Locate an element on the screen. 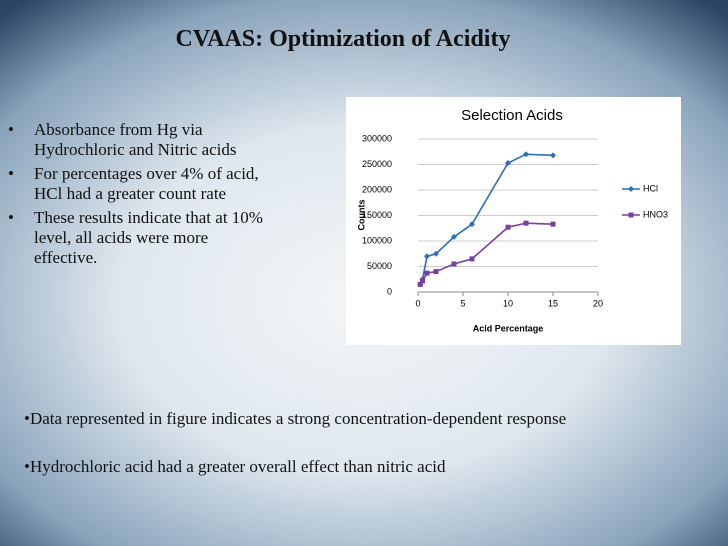 This screenshot has height=546, width=728. legend-label: HCl is located at coordinates (650, 188).